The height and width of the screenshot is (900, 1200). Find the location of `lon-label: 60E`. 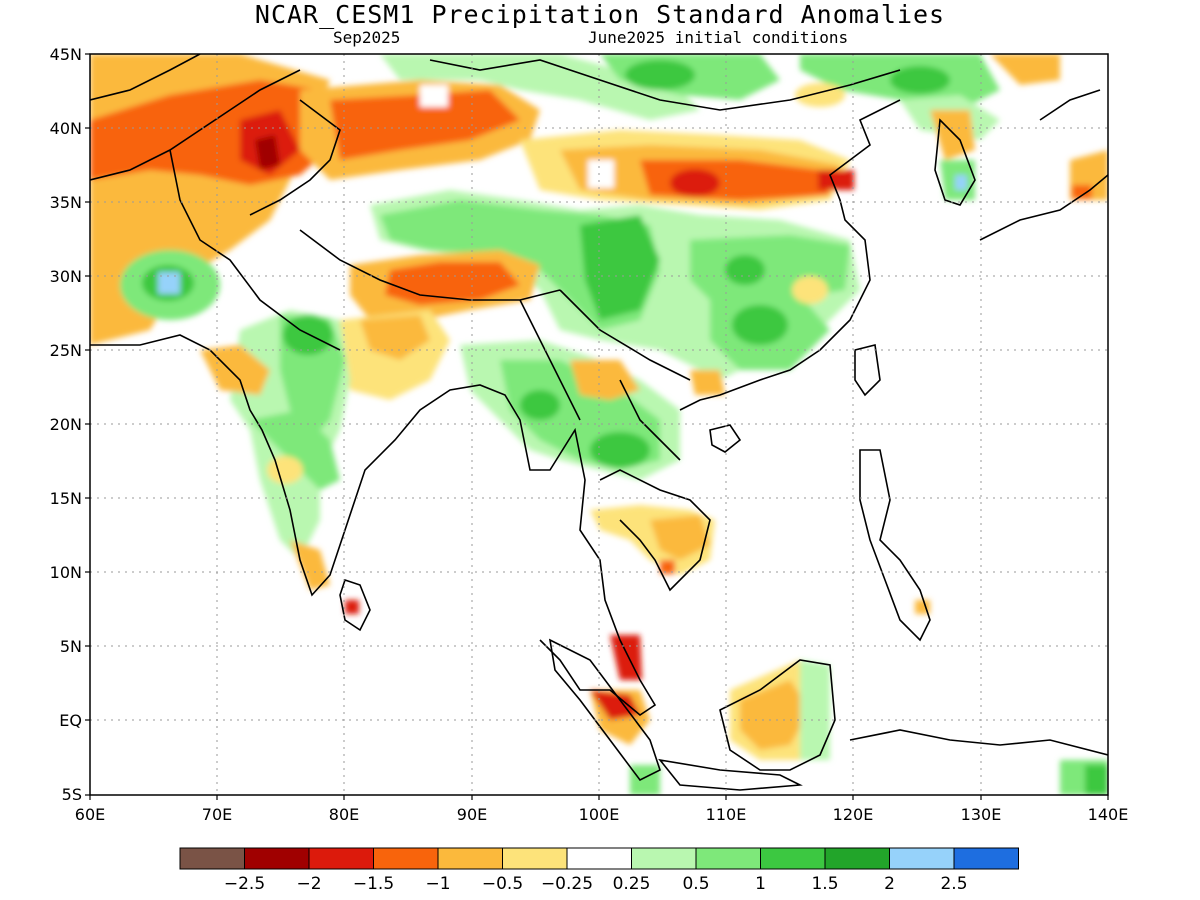

lon-label: 60E is located at coordinates (90, 814).